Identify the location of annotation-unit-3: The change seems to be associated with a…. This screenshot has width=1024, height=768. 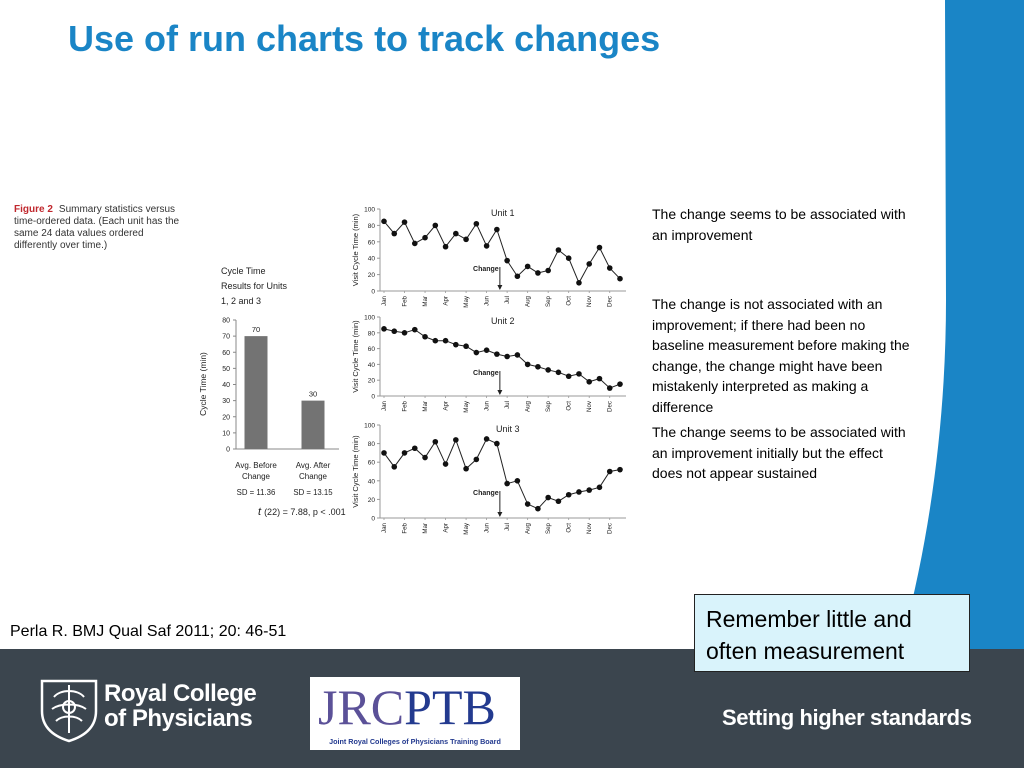
(779, 452).